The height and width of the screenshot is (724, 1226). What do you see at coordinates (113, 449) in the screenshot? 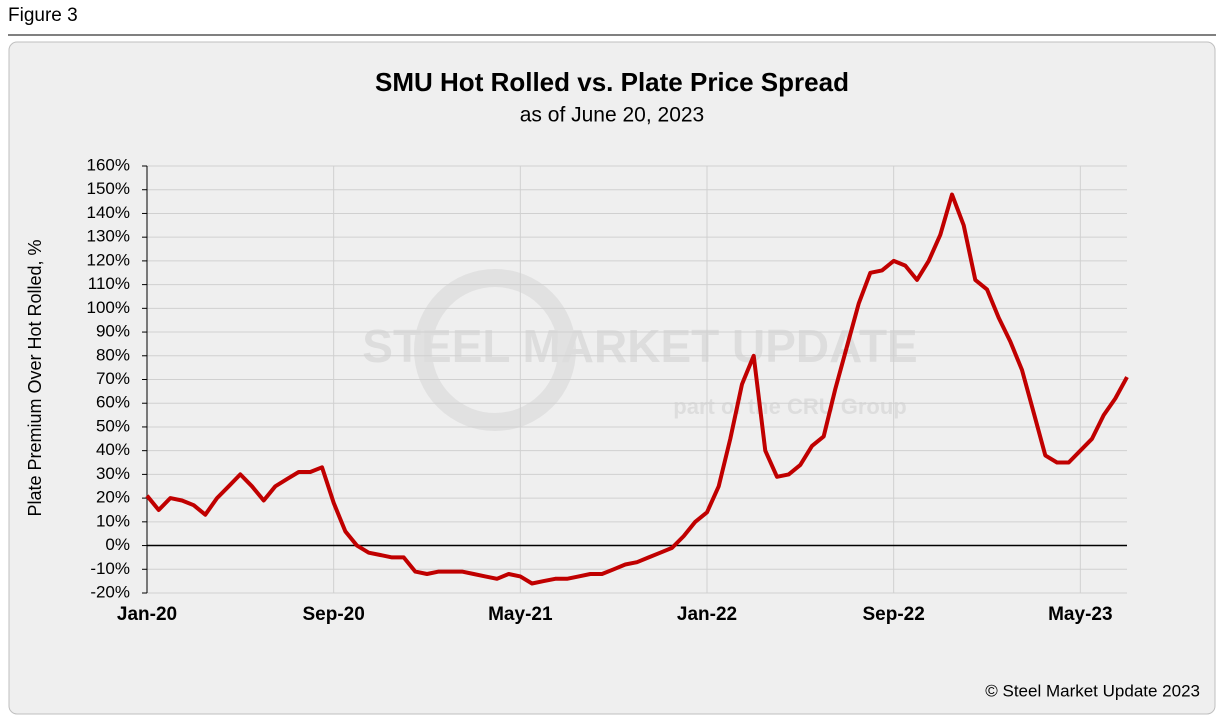
I see `y-tick-label: 40%` at bounding box center [113, 449].